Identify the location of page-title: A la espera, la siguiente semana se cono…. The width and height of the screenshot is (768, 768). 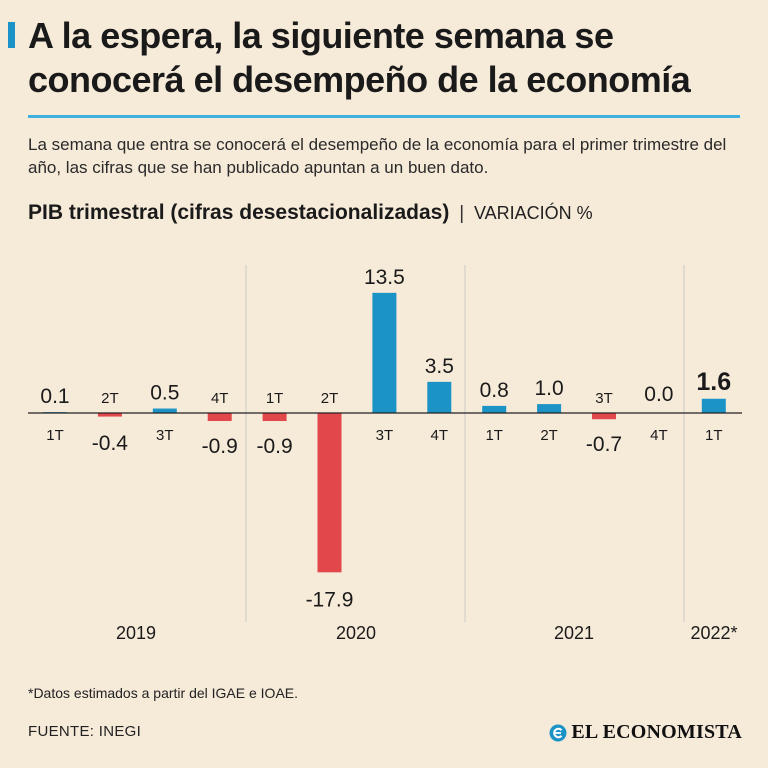
(359, 57).